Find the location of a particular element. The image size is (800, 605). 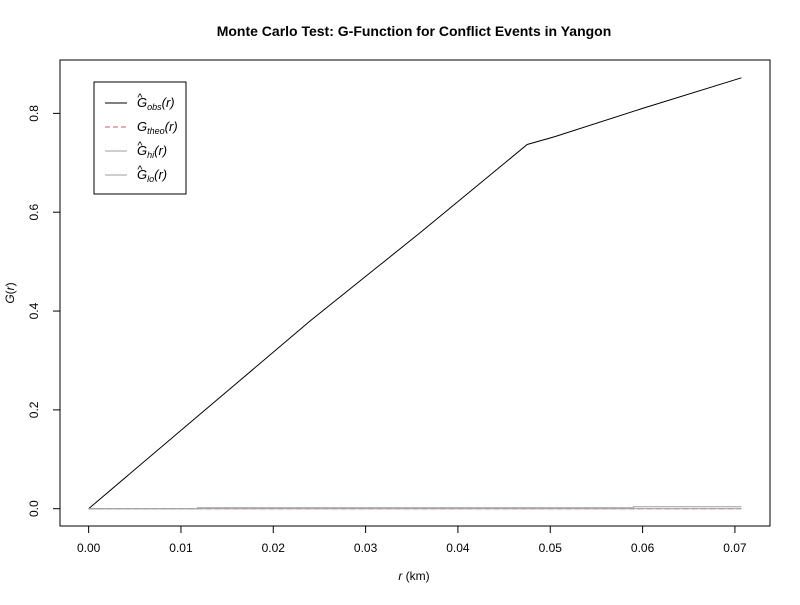

x-axis-label: r (km) is located at coordinates (413, 576).